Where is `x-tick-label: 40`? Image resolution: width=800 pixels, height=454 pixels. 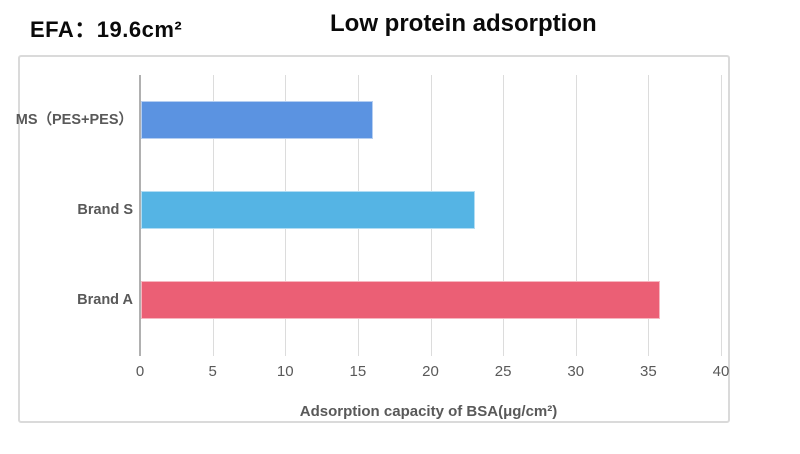 x-tick-label: 40 is located at coordinates (721, 371).